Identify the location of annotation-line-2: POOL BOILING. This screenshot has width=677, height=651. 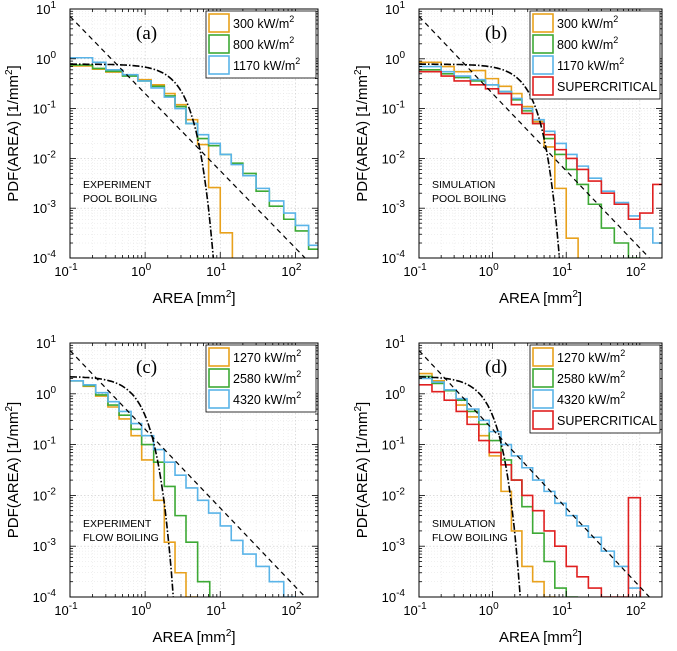
(469, 199).